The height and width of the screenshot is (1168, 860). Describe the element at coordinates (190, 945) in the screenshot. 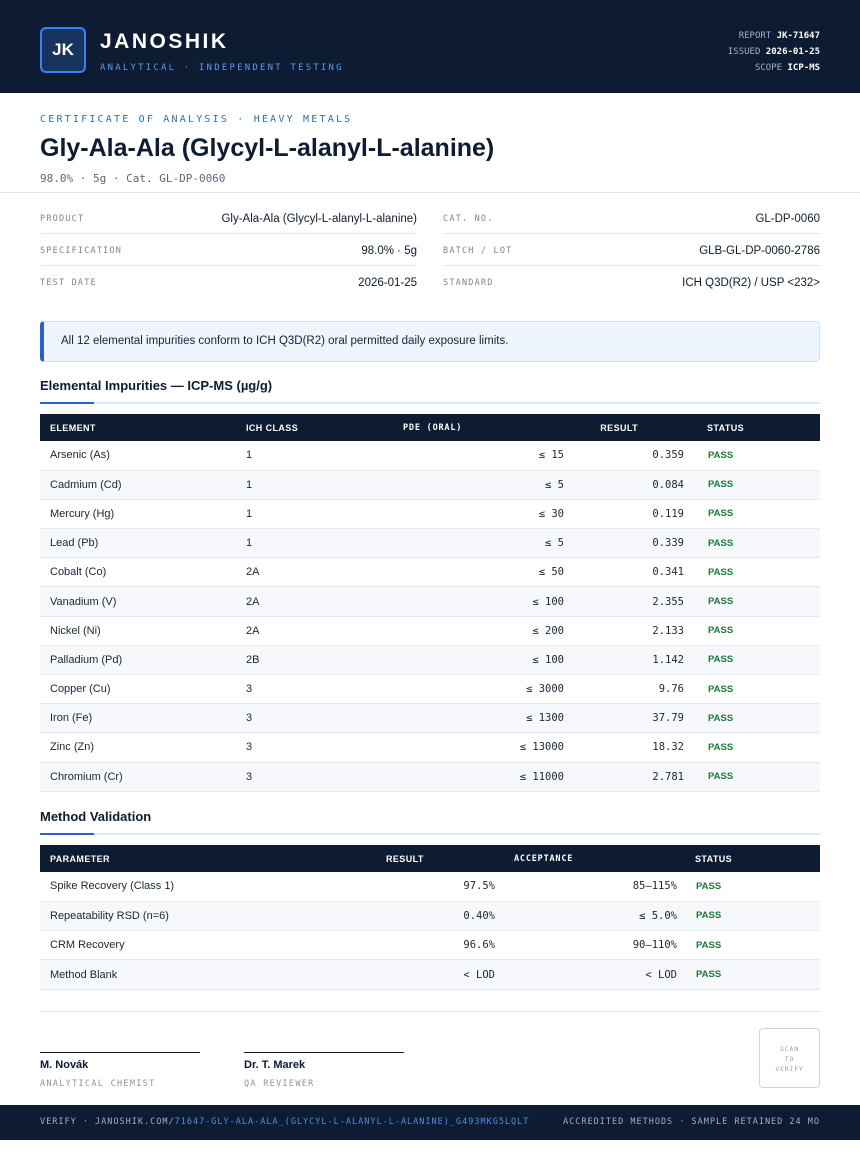

I see `parameter-cell: CRM Recovery` at that location.